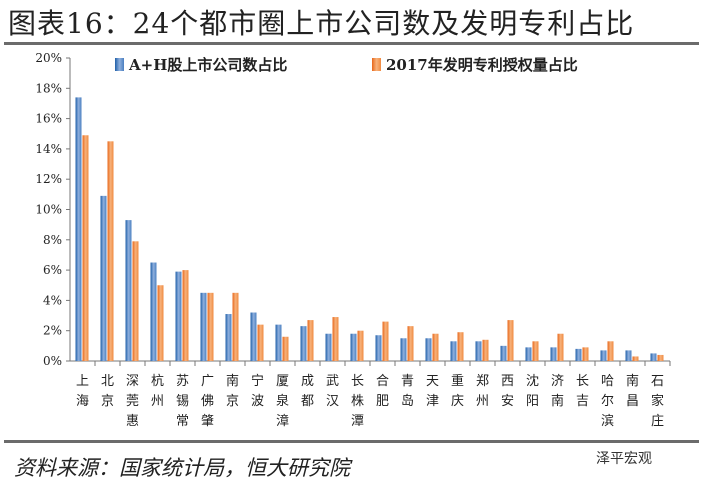  What do you see at coordinates (557, 391) in the screenshot?
I see `x-tick-label: 济南` at bounding box center [557, 391].